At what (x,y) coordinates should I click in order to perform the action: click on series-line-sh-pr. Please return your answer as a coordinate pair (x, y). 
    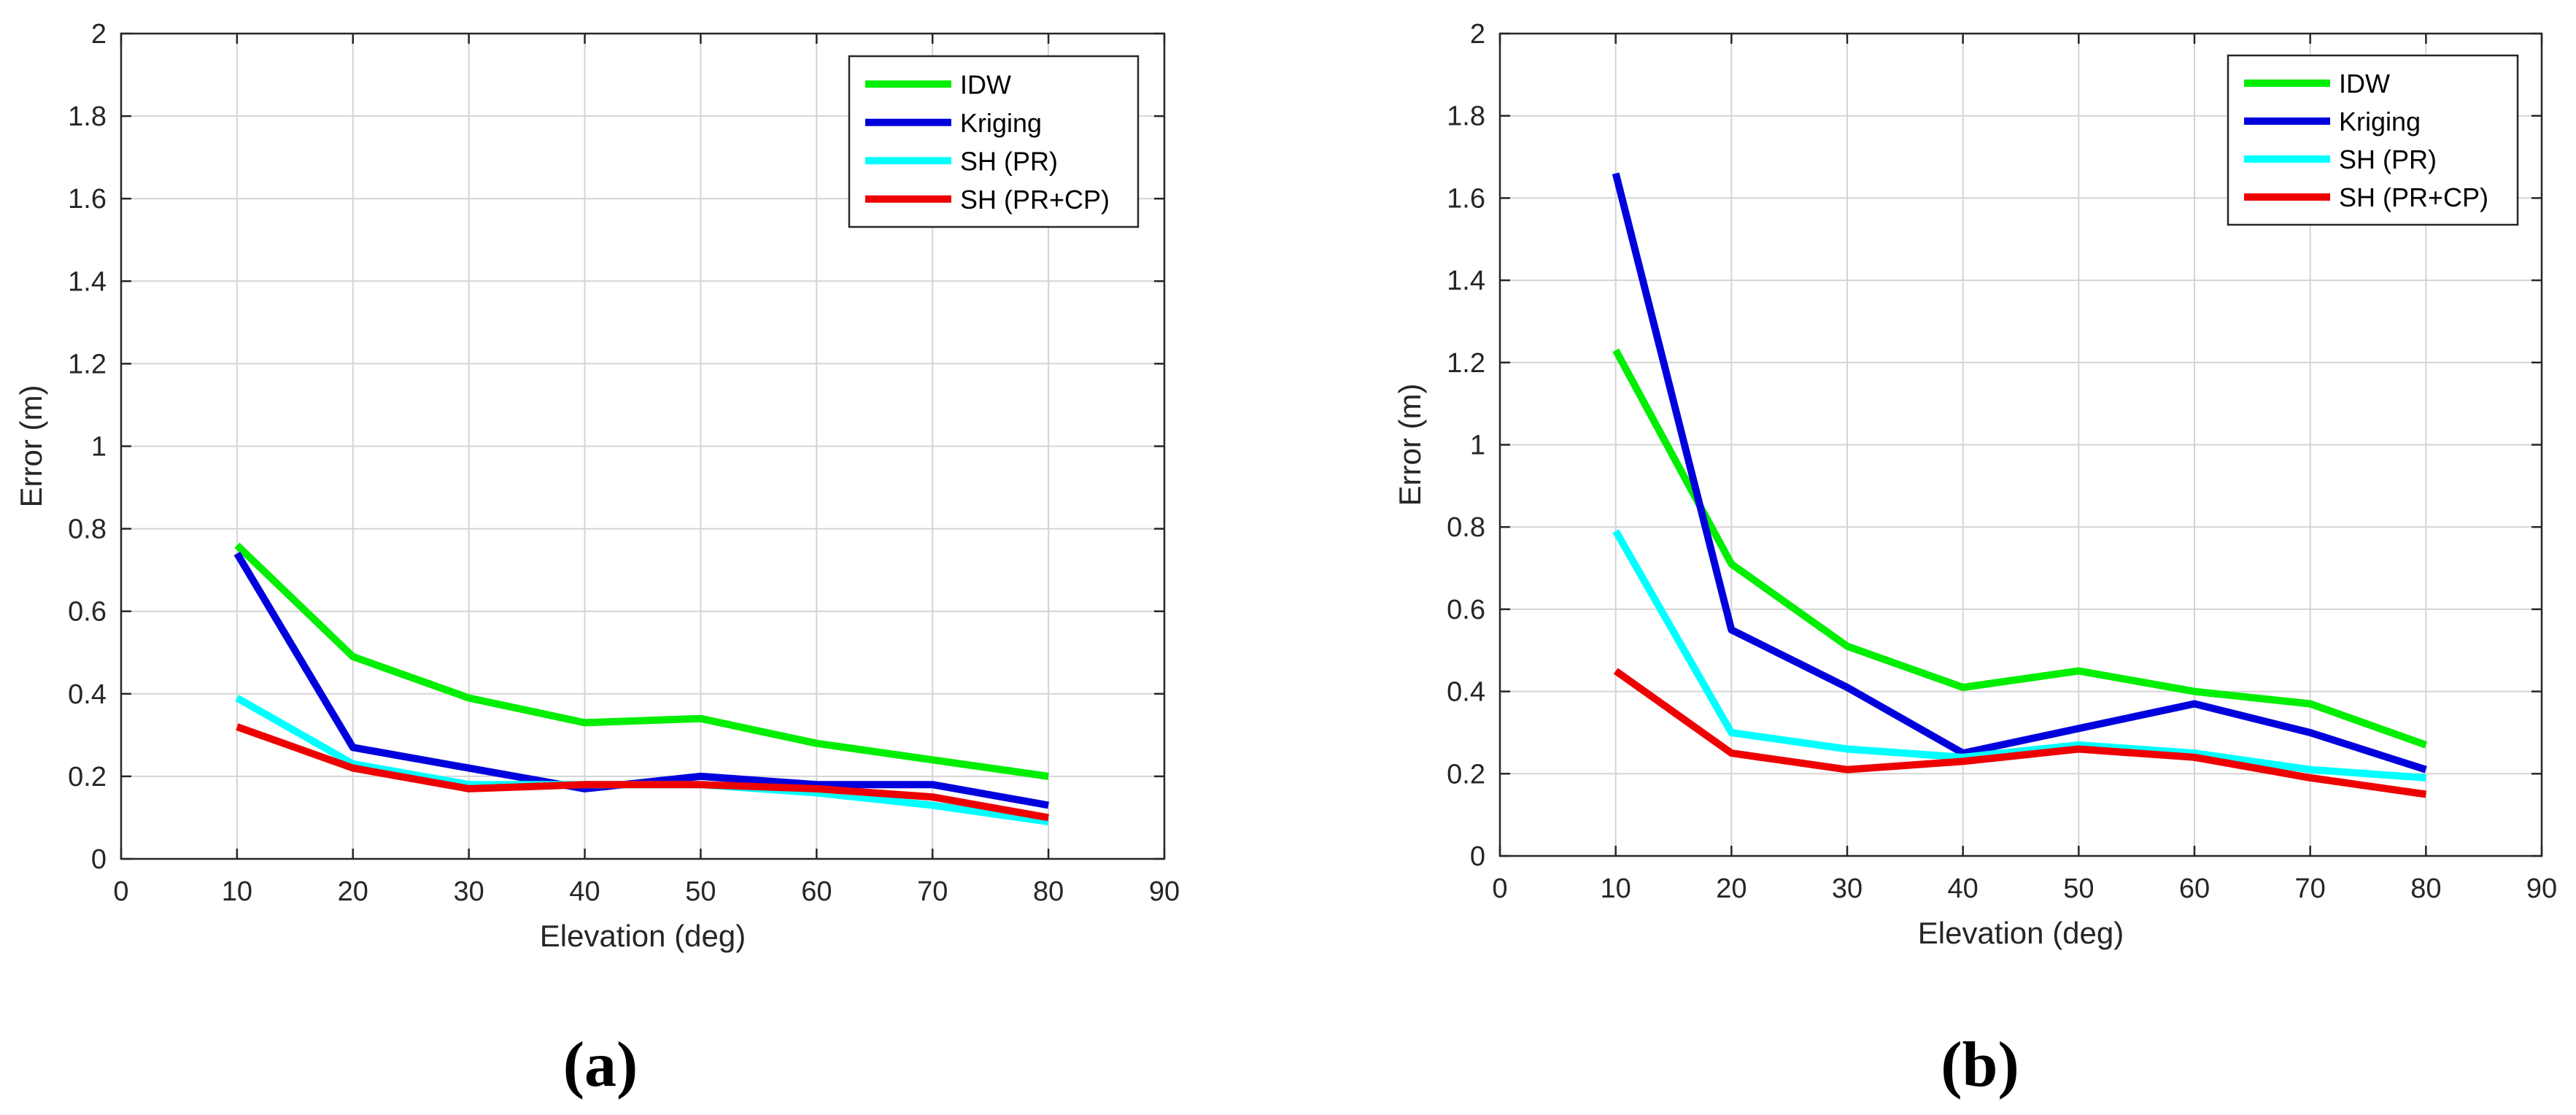
    Looking at the image, I should click on (2019, 655).